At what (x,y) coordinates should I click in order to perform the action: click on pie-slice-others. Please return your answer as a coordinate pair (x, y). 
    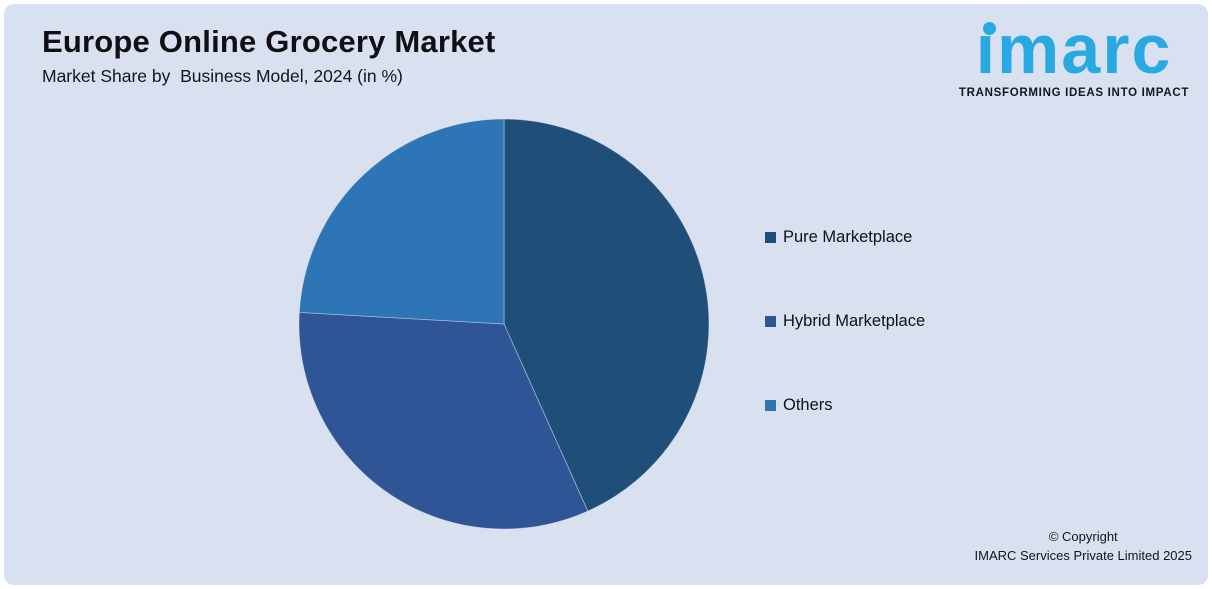
    Looking at the image, I should click on (401, 221).